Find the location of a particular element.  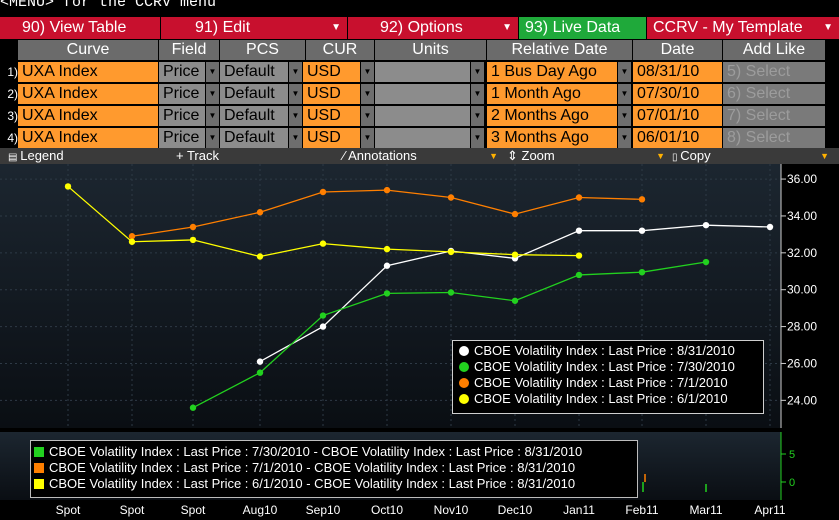

line-tool-icon: ∕ is located at coordinates (346, 155).